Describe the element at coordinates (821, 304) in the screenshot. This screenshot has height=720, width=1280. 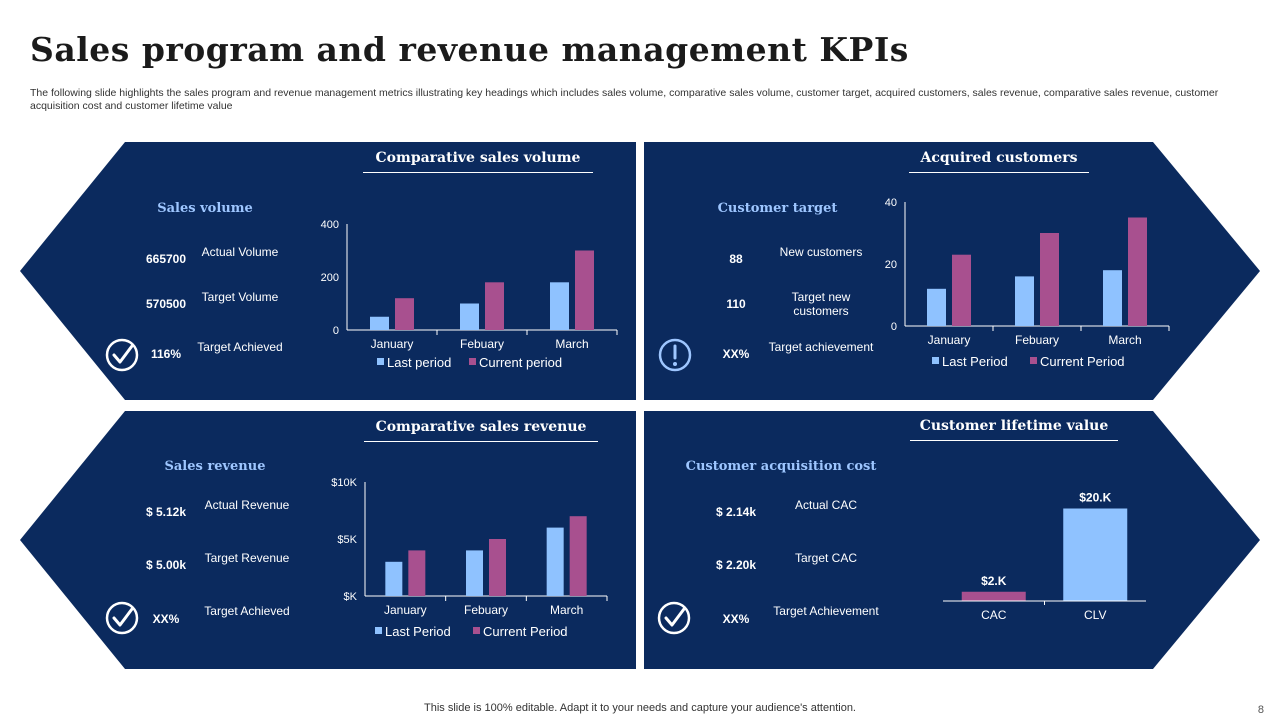
I see `kpi-label: Target new customers` at that location.